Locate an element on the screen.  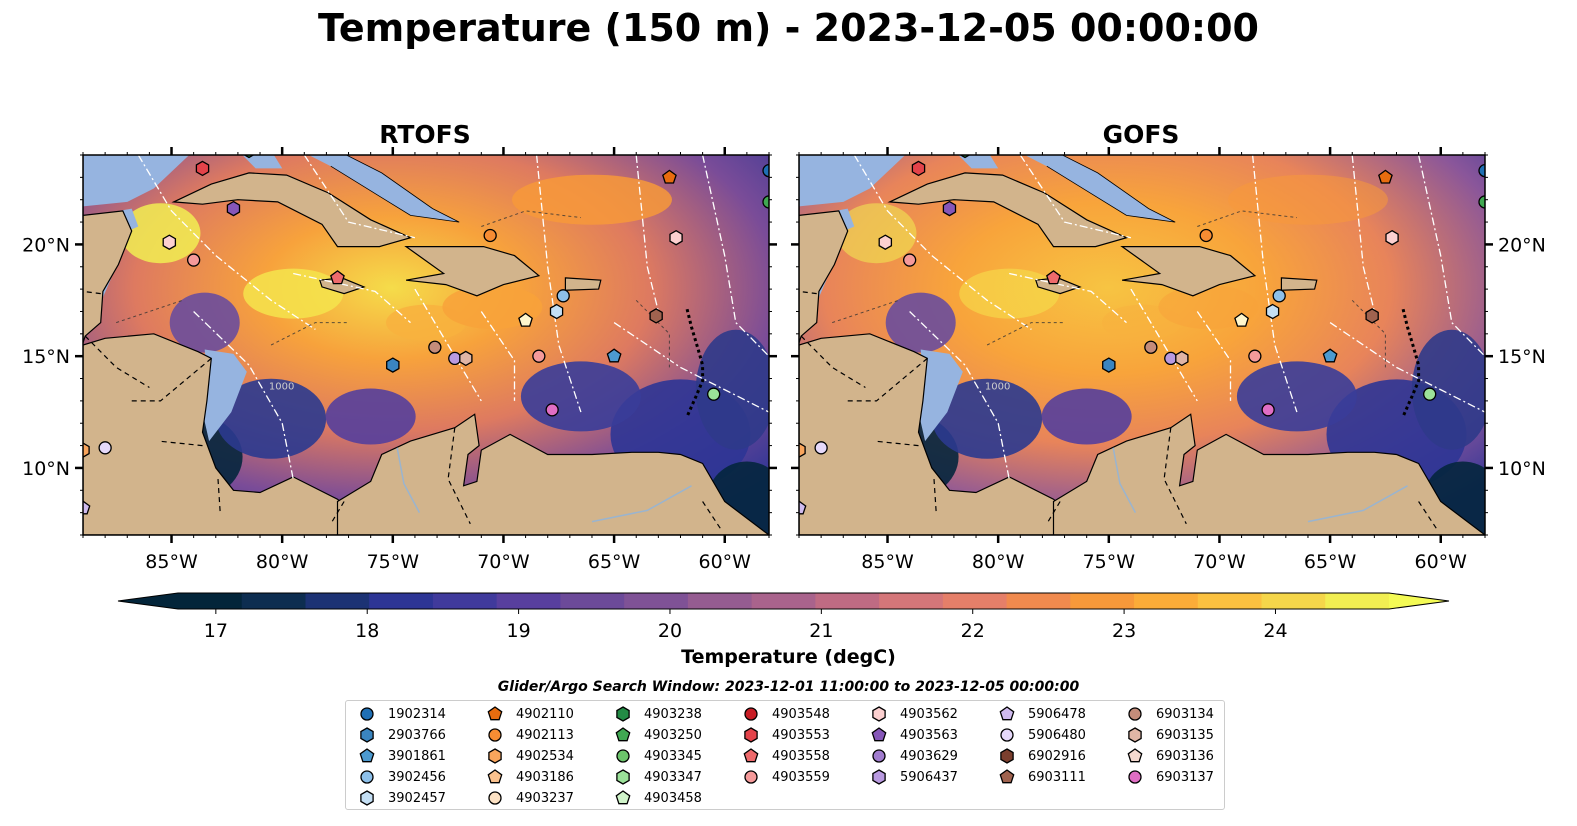
colorbar-label: Temperature (degC) is located at coordinates (788, 657).